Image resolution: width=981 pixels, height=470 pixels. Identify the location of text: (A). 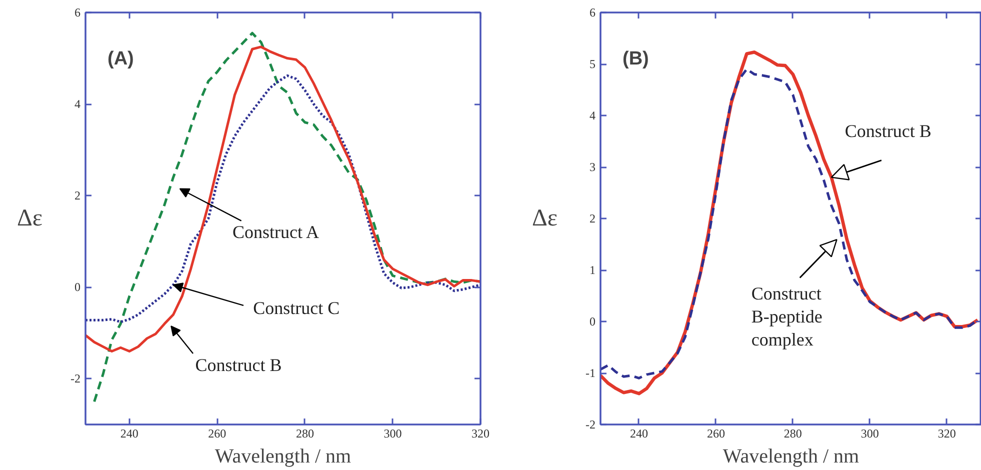
(121, 59).